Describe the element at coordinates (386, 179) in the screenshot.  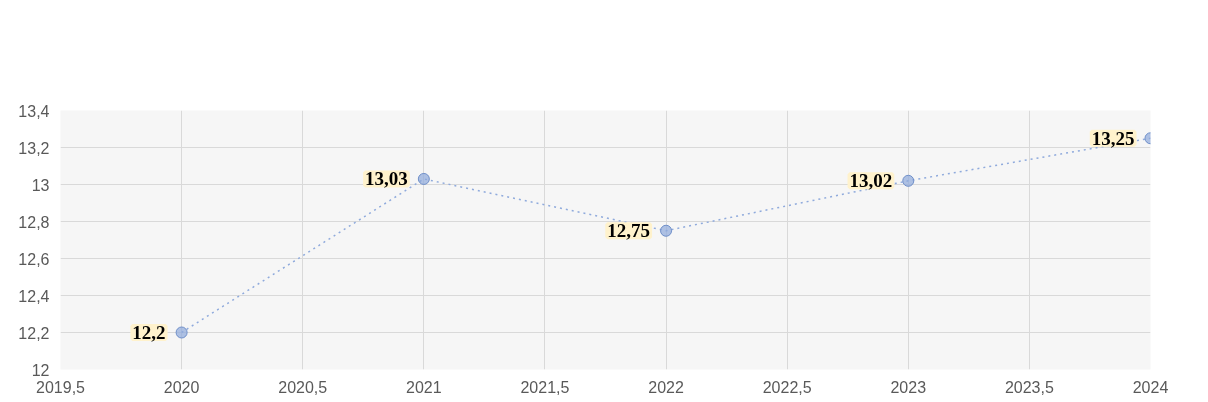
I see `data-label: 13,03` at that location.